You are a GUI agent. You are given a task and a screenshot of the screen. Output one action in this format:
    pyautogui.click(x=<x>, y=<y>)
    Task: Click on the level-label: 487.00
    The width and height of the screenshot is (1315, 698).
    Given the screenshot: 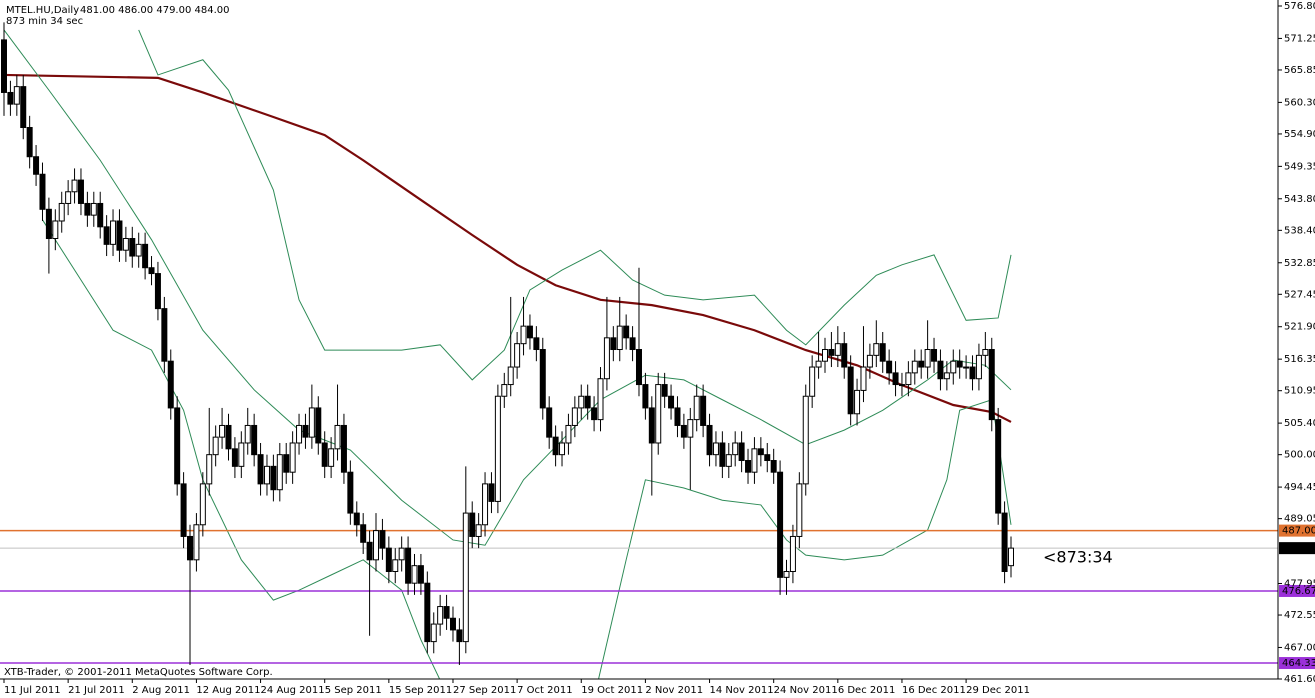 What is the action you would take?
    pyautogui.click(x=1298, y=531)
    